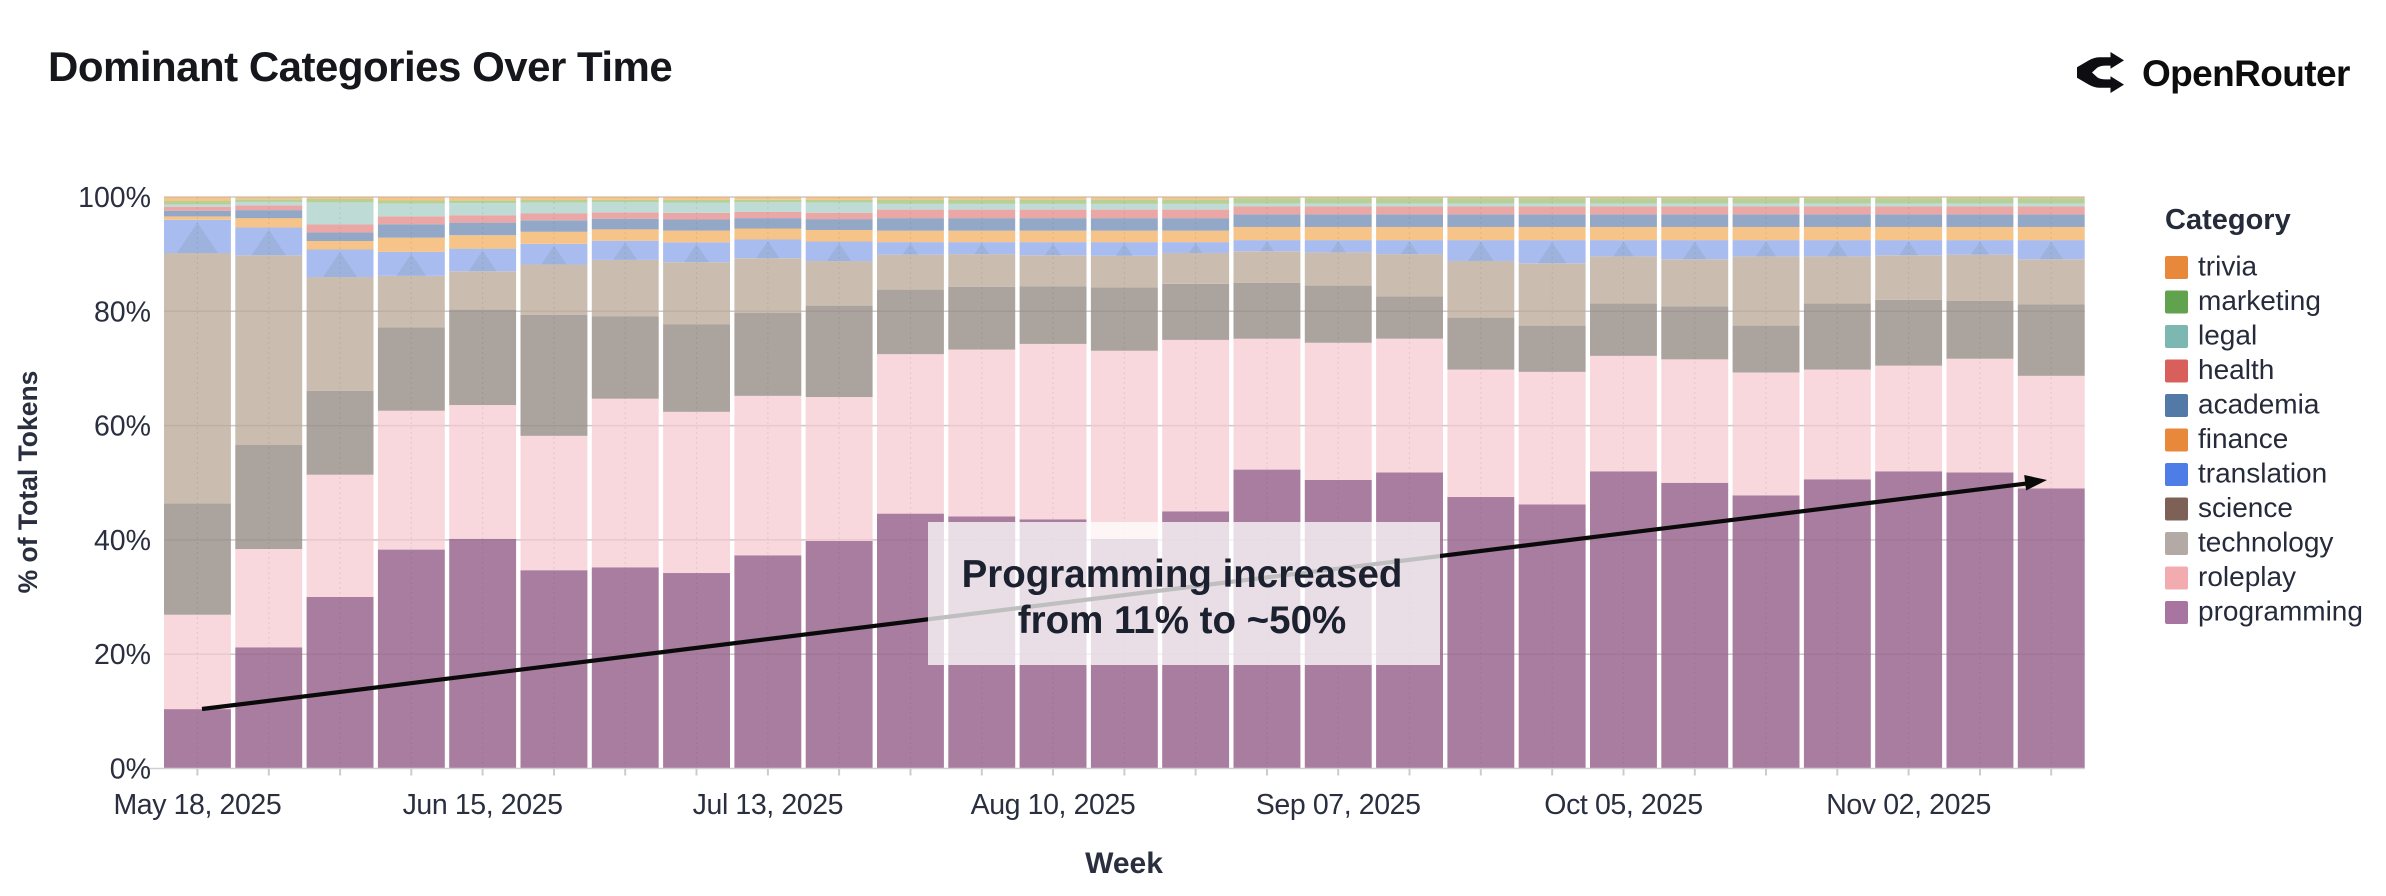 The width and height of the screenshot is (2386, 896). I want to click on svg-text: May 18, 2025, so click(197, 805).